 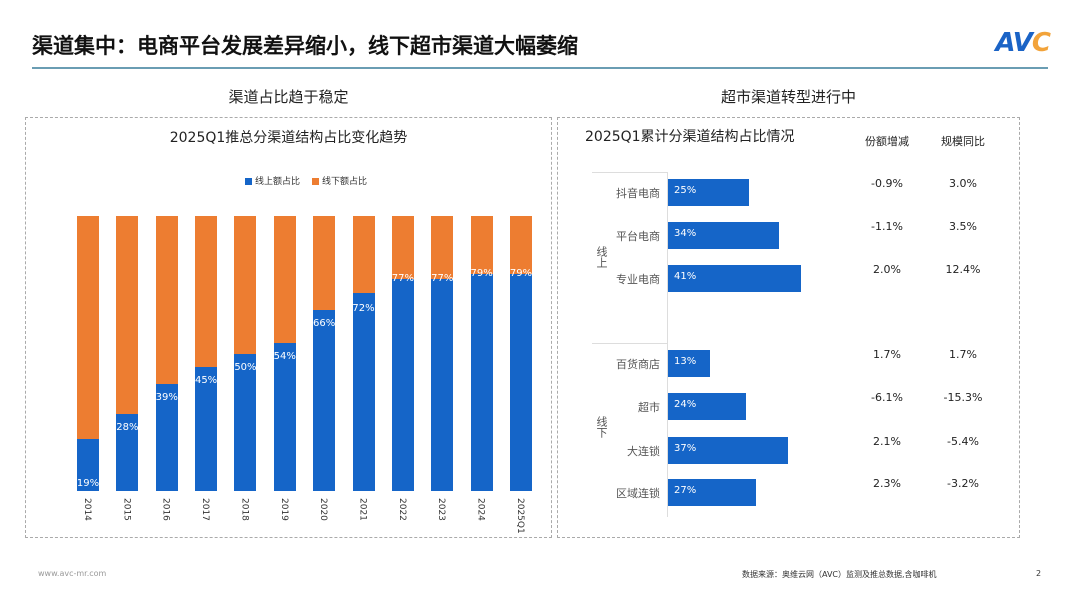 What do you see at coordinates (72, 573) in the screenshot?
I see `footer-website: www.avc-mr.com` at bounding box center [72, 573].